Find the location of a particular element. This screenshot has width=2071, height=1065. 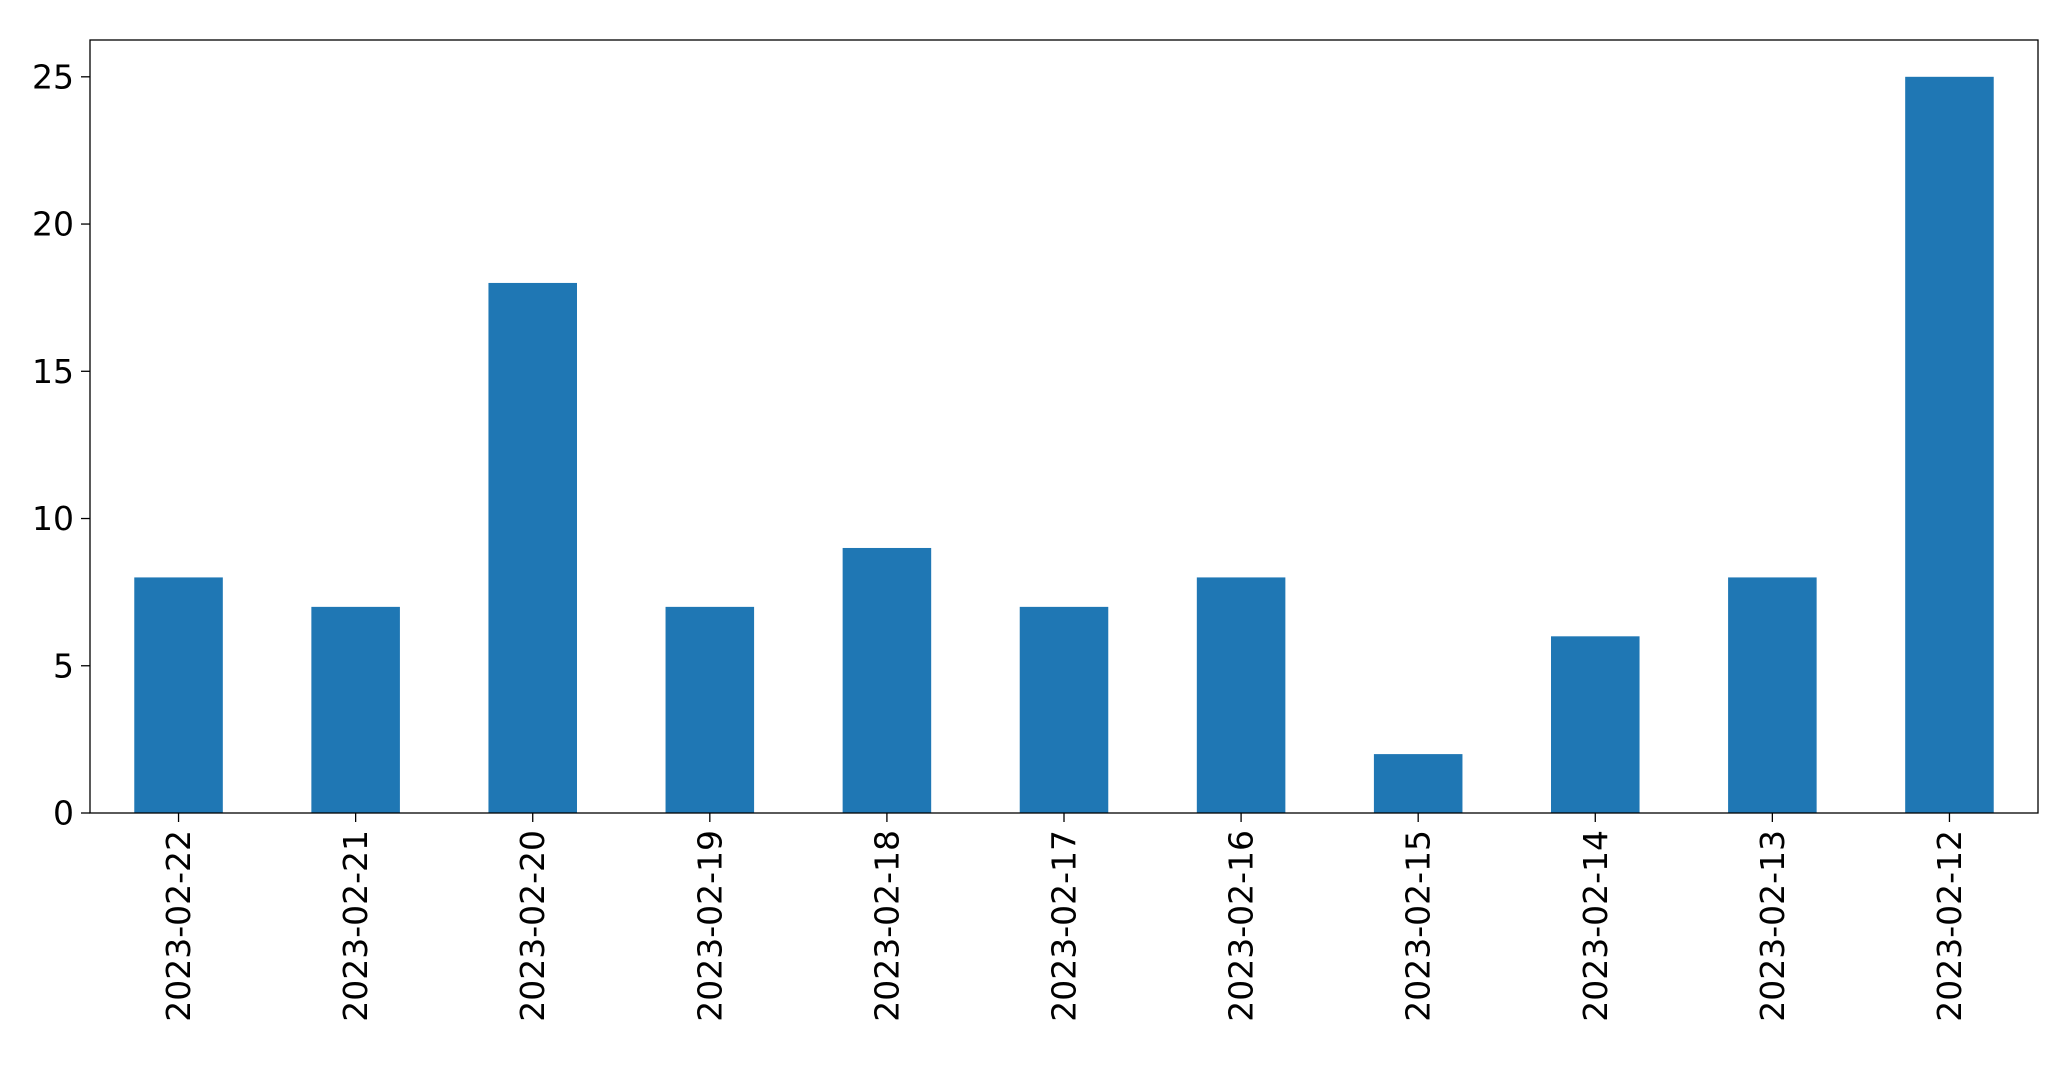

y-tick-label: 5 is located at coordinates (63, 665).